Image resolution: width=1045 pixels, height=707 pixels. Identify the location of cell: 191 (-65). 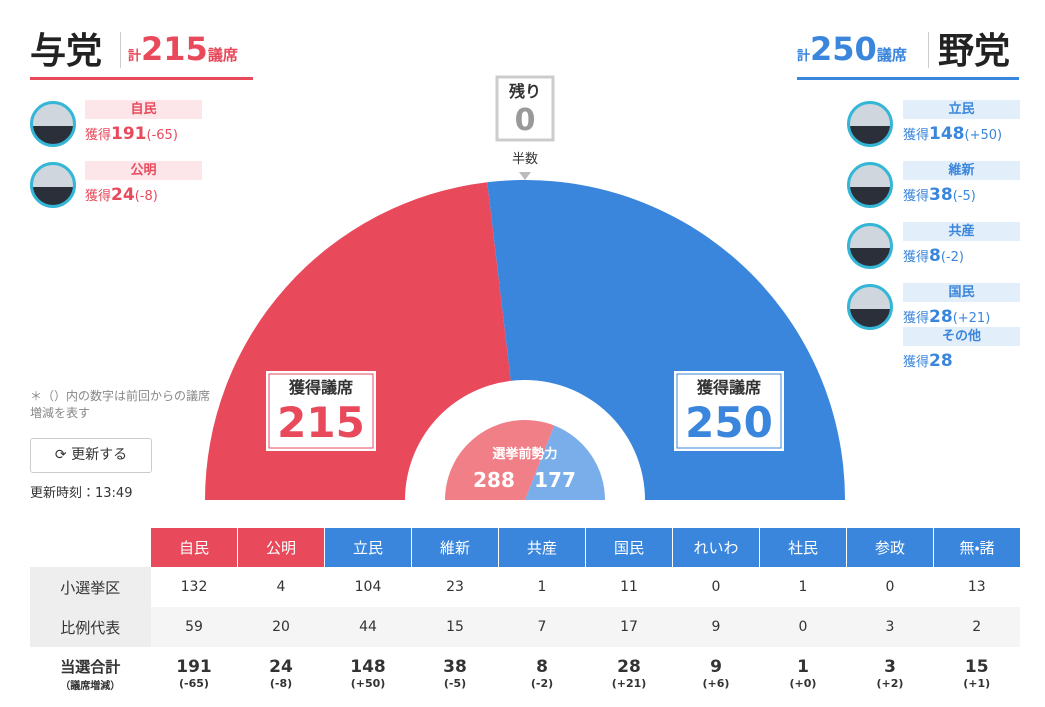
(194, 673).